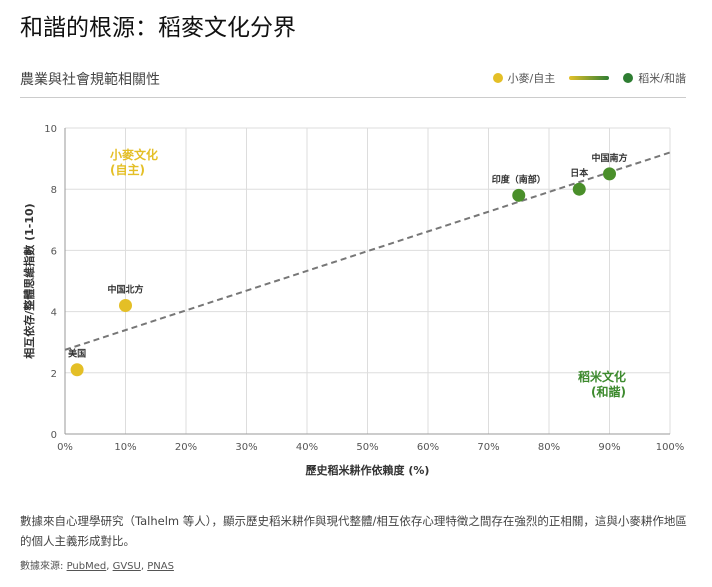 This screenshot has width=712, height=587. What do you see at coordinates (65, 447) in the screenshot?
I see `x-tick-label: 0%` at bounding box center [65, 447].